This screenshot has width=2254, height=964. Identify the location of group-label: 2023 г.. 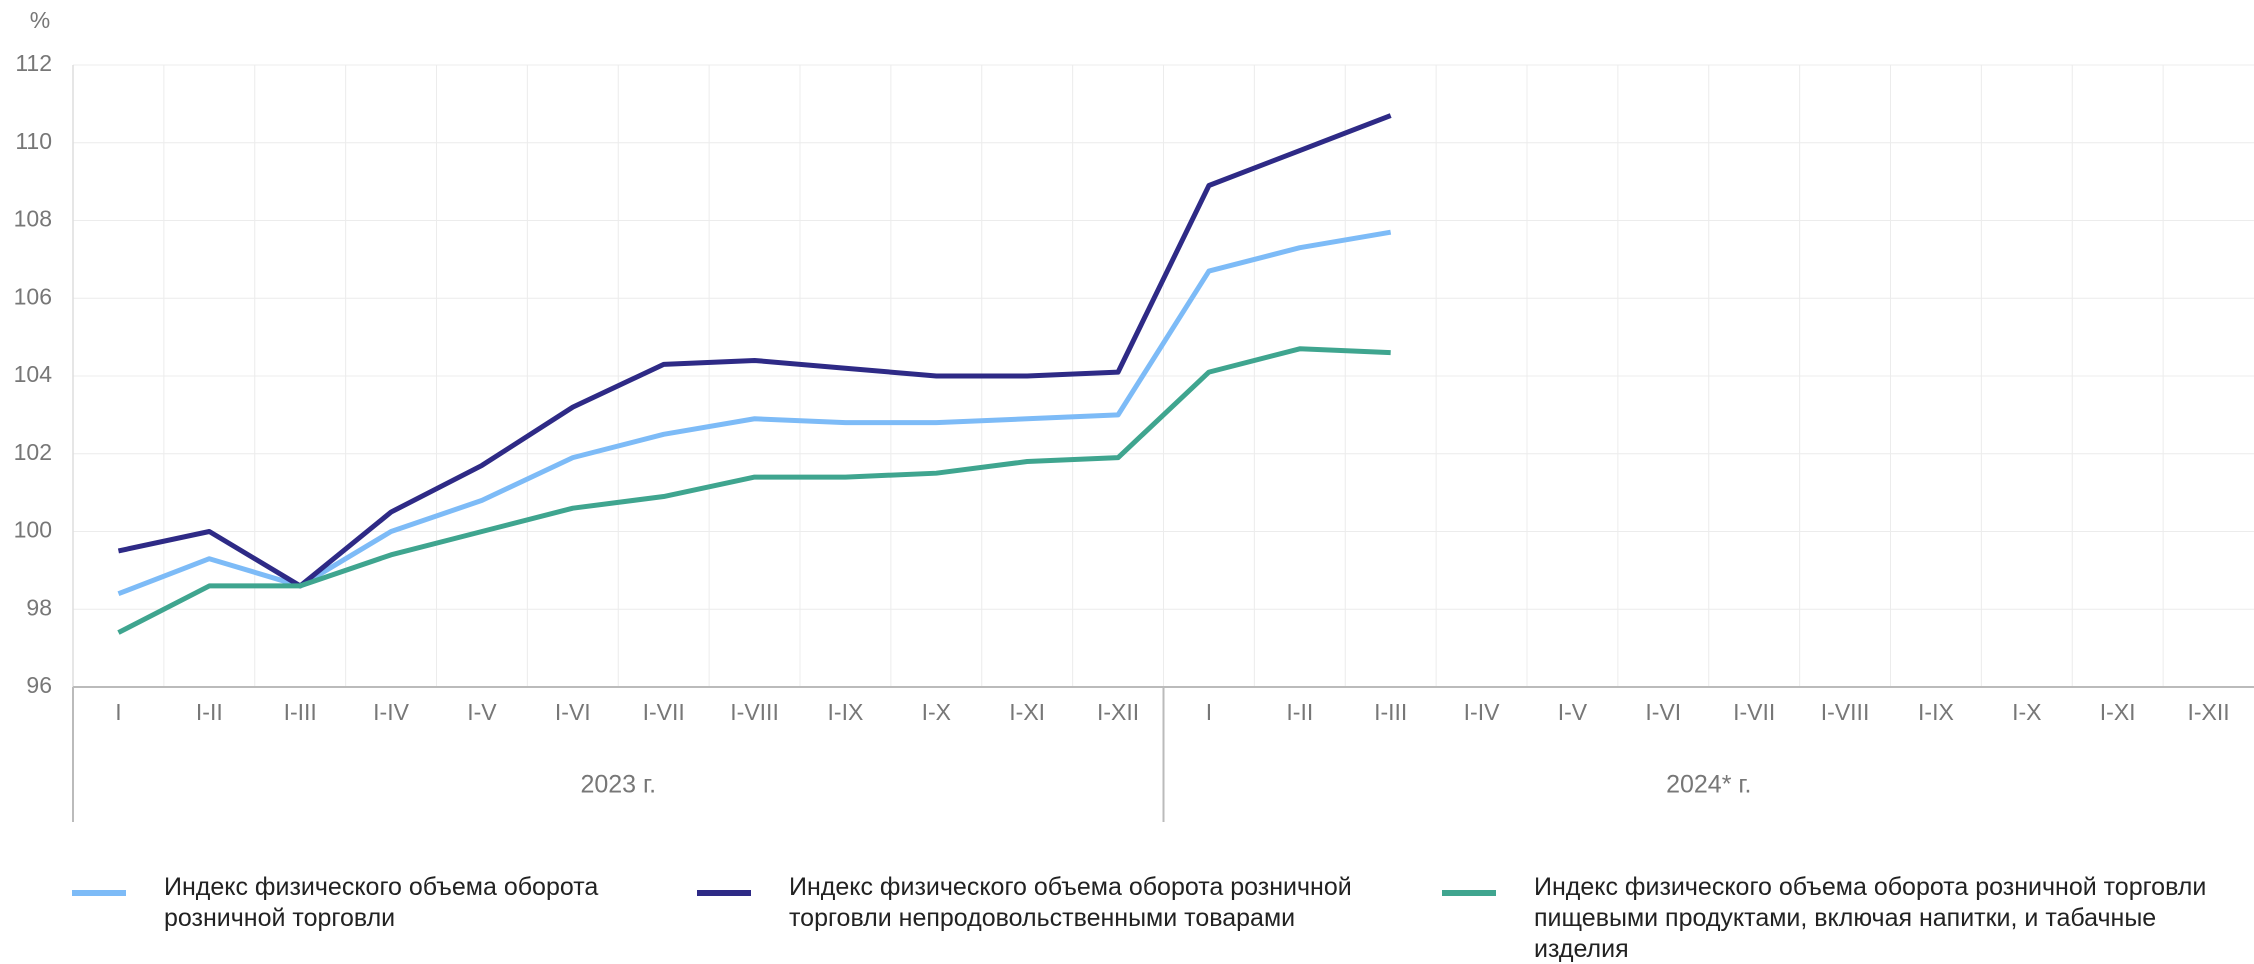
(618, 785).